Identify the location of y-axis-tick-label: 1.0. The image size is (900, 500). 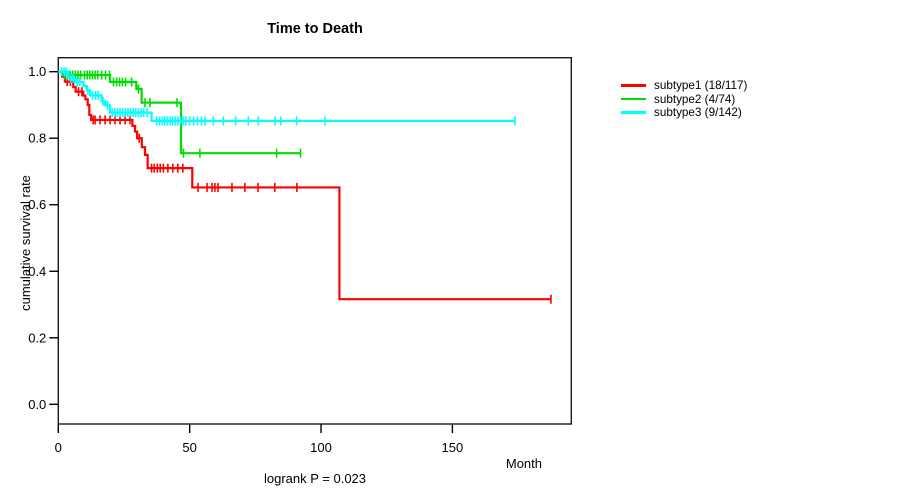
(37, 71).